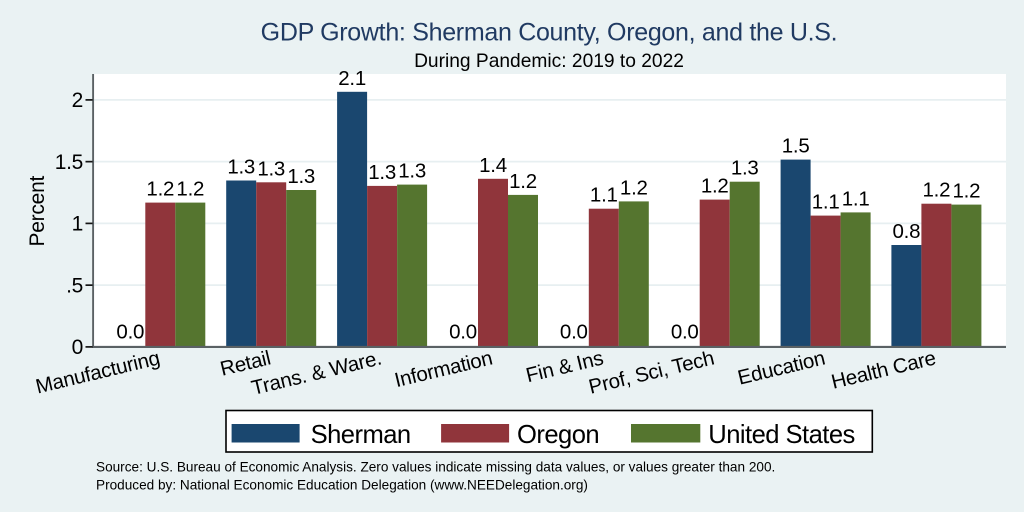  What do you see at coordinates (907, 231) in the screenshot?
I see `svg-text: 0.8` at bounding box center [907, 231].